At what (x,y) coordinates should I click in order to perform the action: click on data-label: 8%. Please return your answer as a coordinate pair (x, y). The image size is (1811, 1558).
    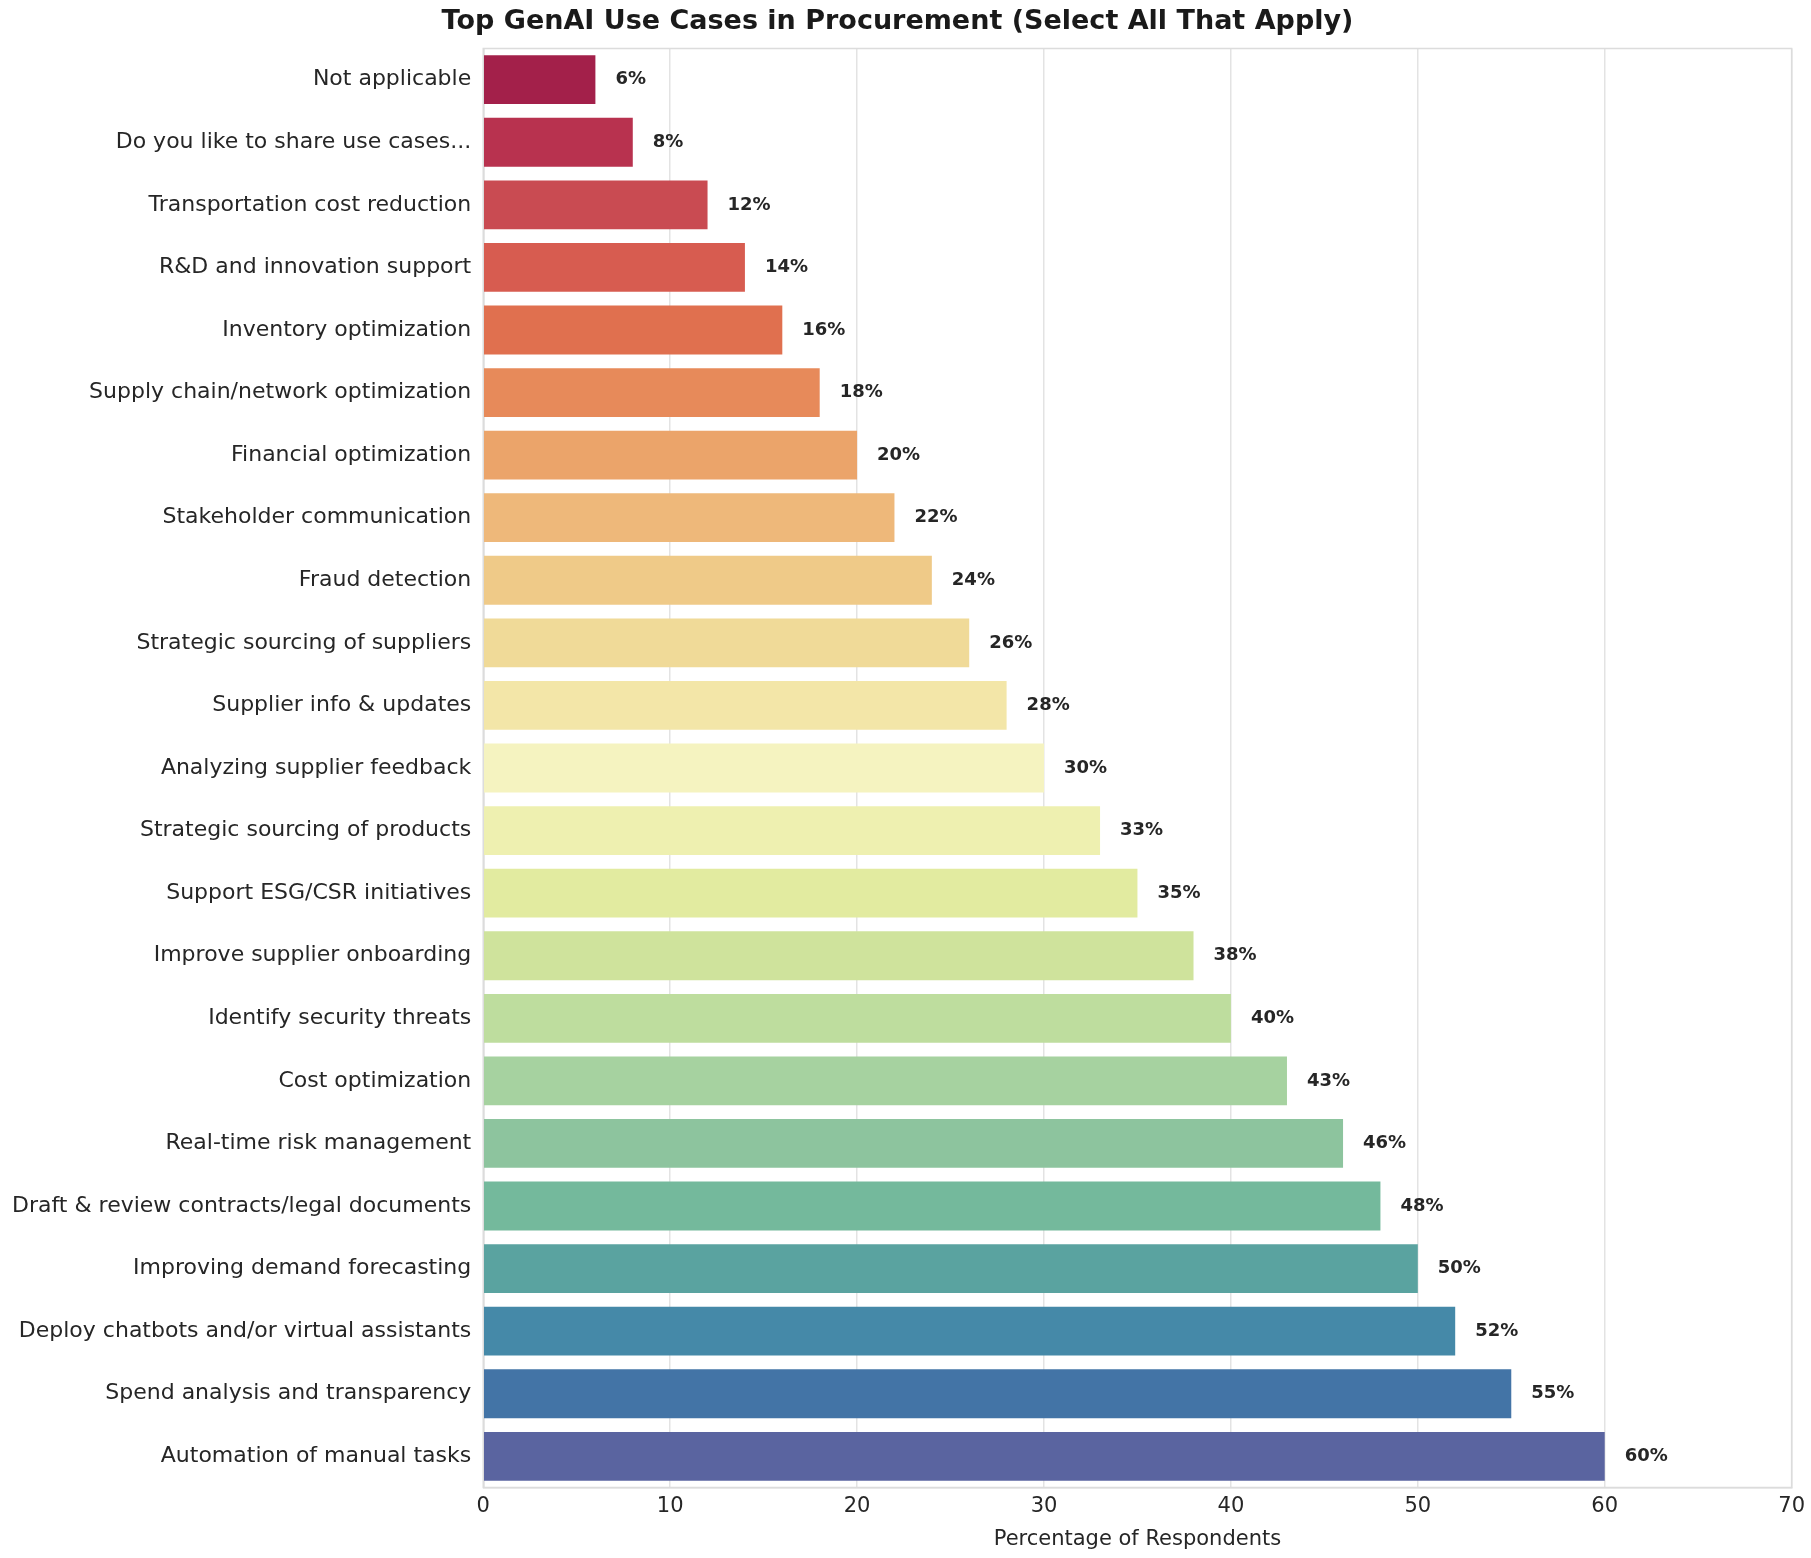
    Looking at the image, I should click on (668, 140).